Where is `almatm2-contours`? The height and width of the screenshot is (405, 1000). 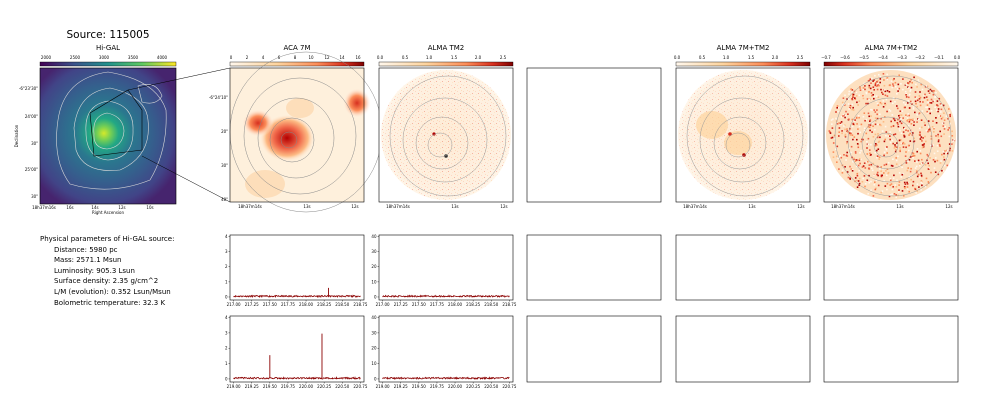
almatm2-contours is located at coordinates (448, 136).